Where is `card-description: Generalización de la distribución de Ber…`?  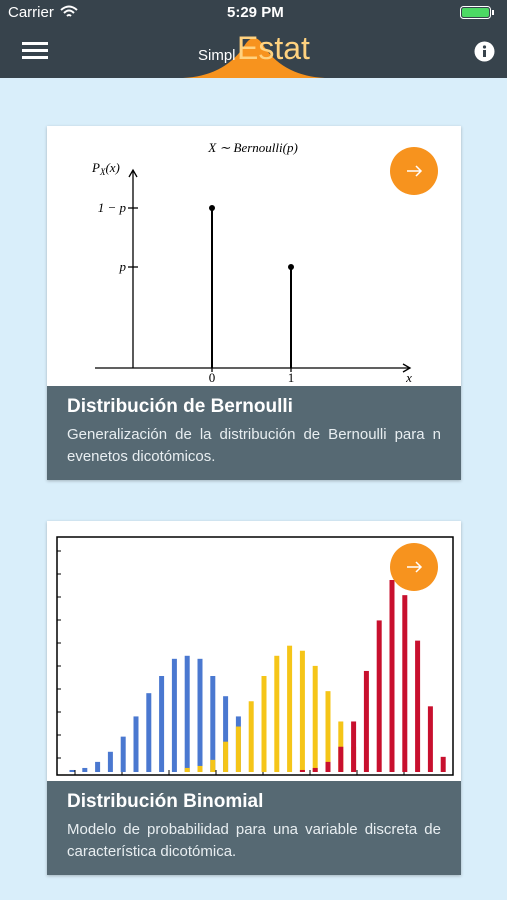
card-description: Generalización de la distribución de Ber… is located at coordinates (254, 445).